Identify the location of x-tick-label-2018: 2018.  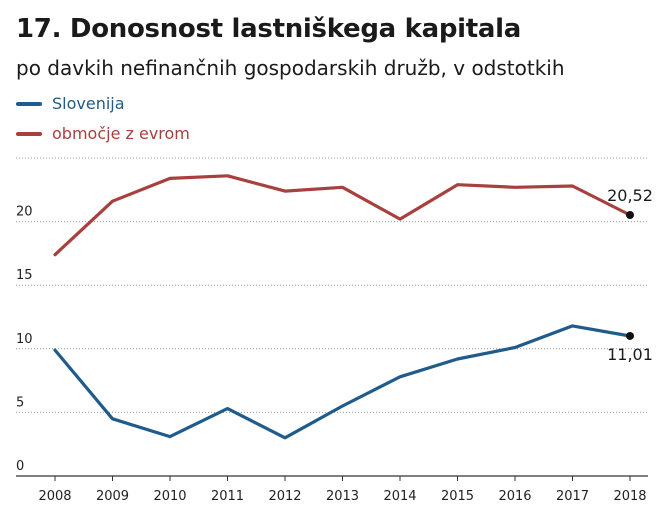
(629, 496).